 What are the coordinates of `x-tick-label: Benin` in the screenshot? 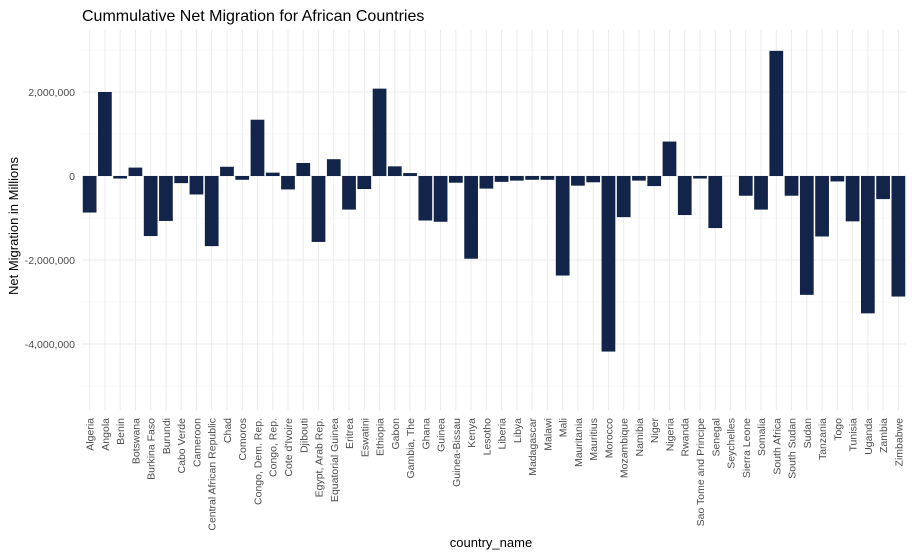 It's located at (121, 431).